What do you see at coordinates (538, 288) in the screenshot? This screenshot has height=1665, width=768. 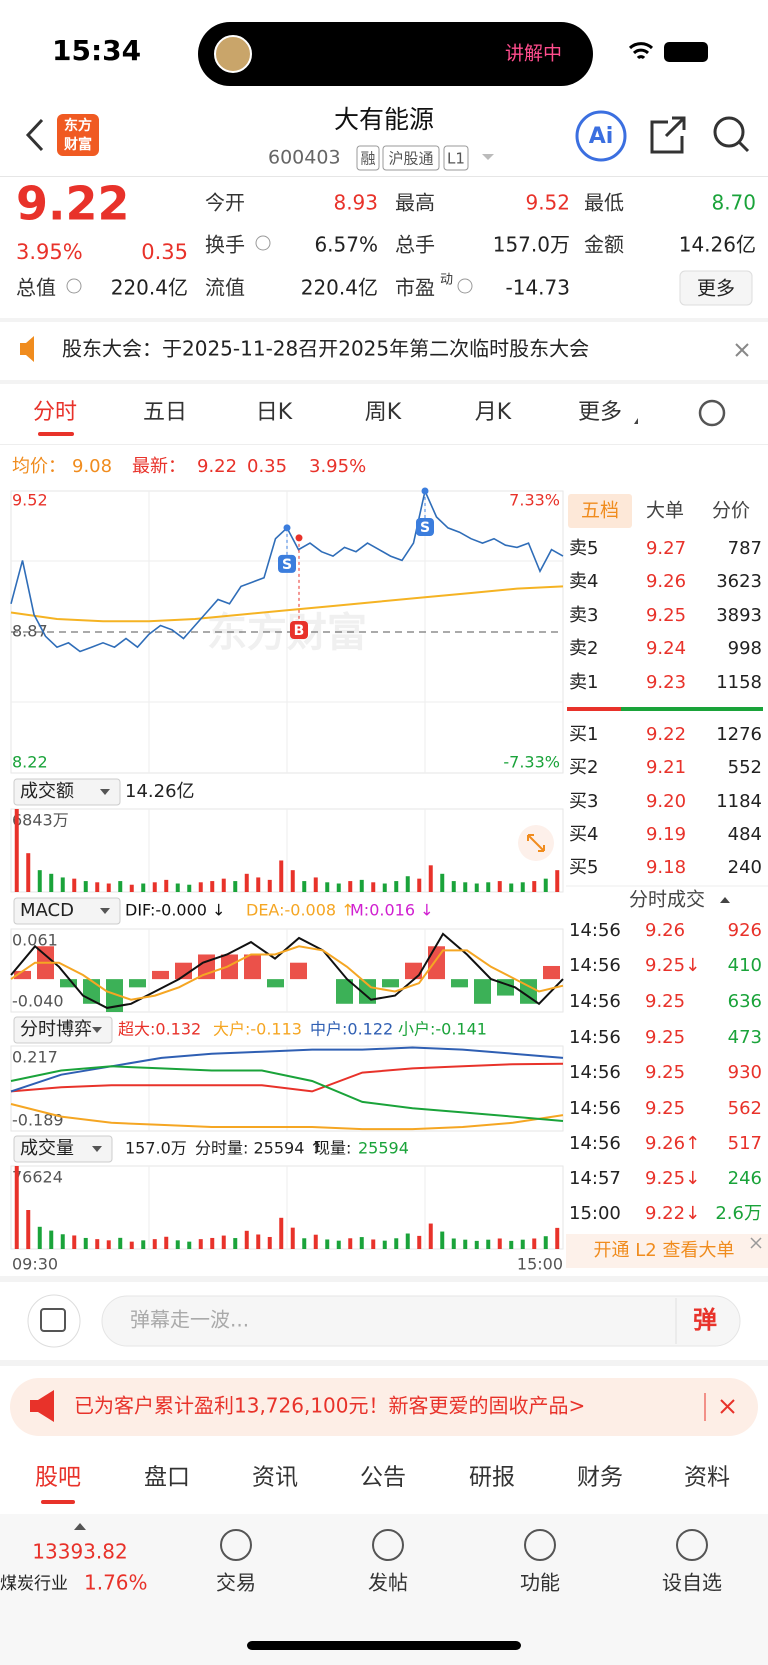 I see `field-value: -14.73` at bounding box center [538, 288].